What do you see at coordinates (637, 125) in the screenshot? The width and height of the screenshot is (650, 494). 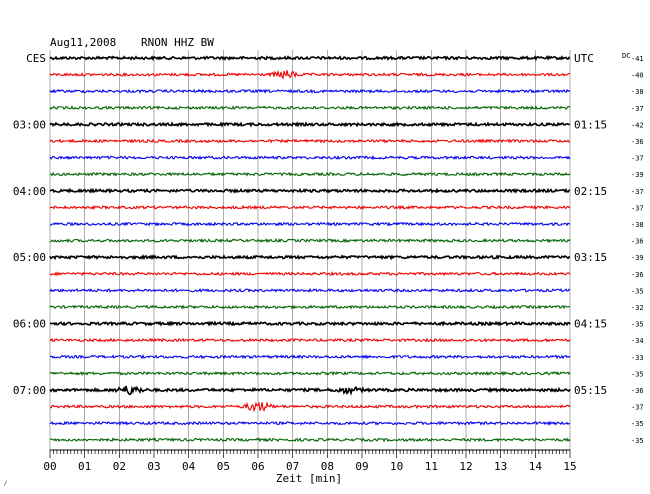 I see `dc-offset-label: -42` at bounding box center [637, 125].